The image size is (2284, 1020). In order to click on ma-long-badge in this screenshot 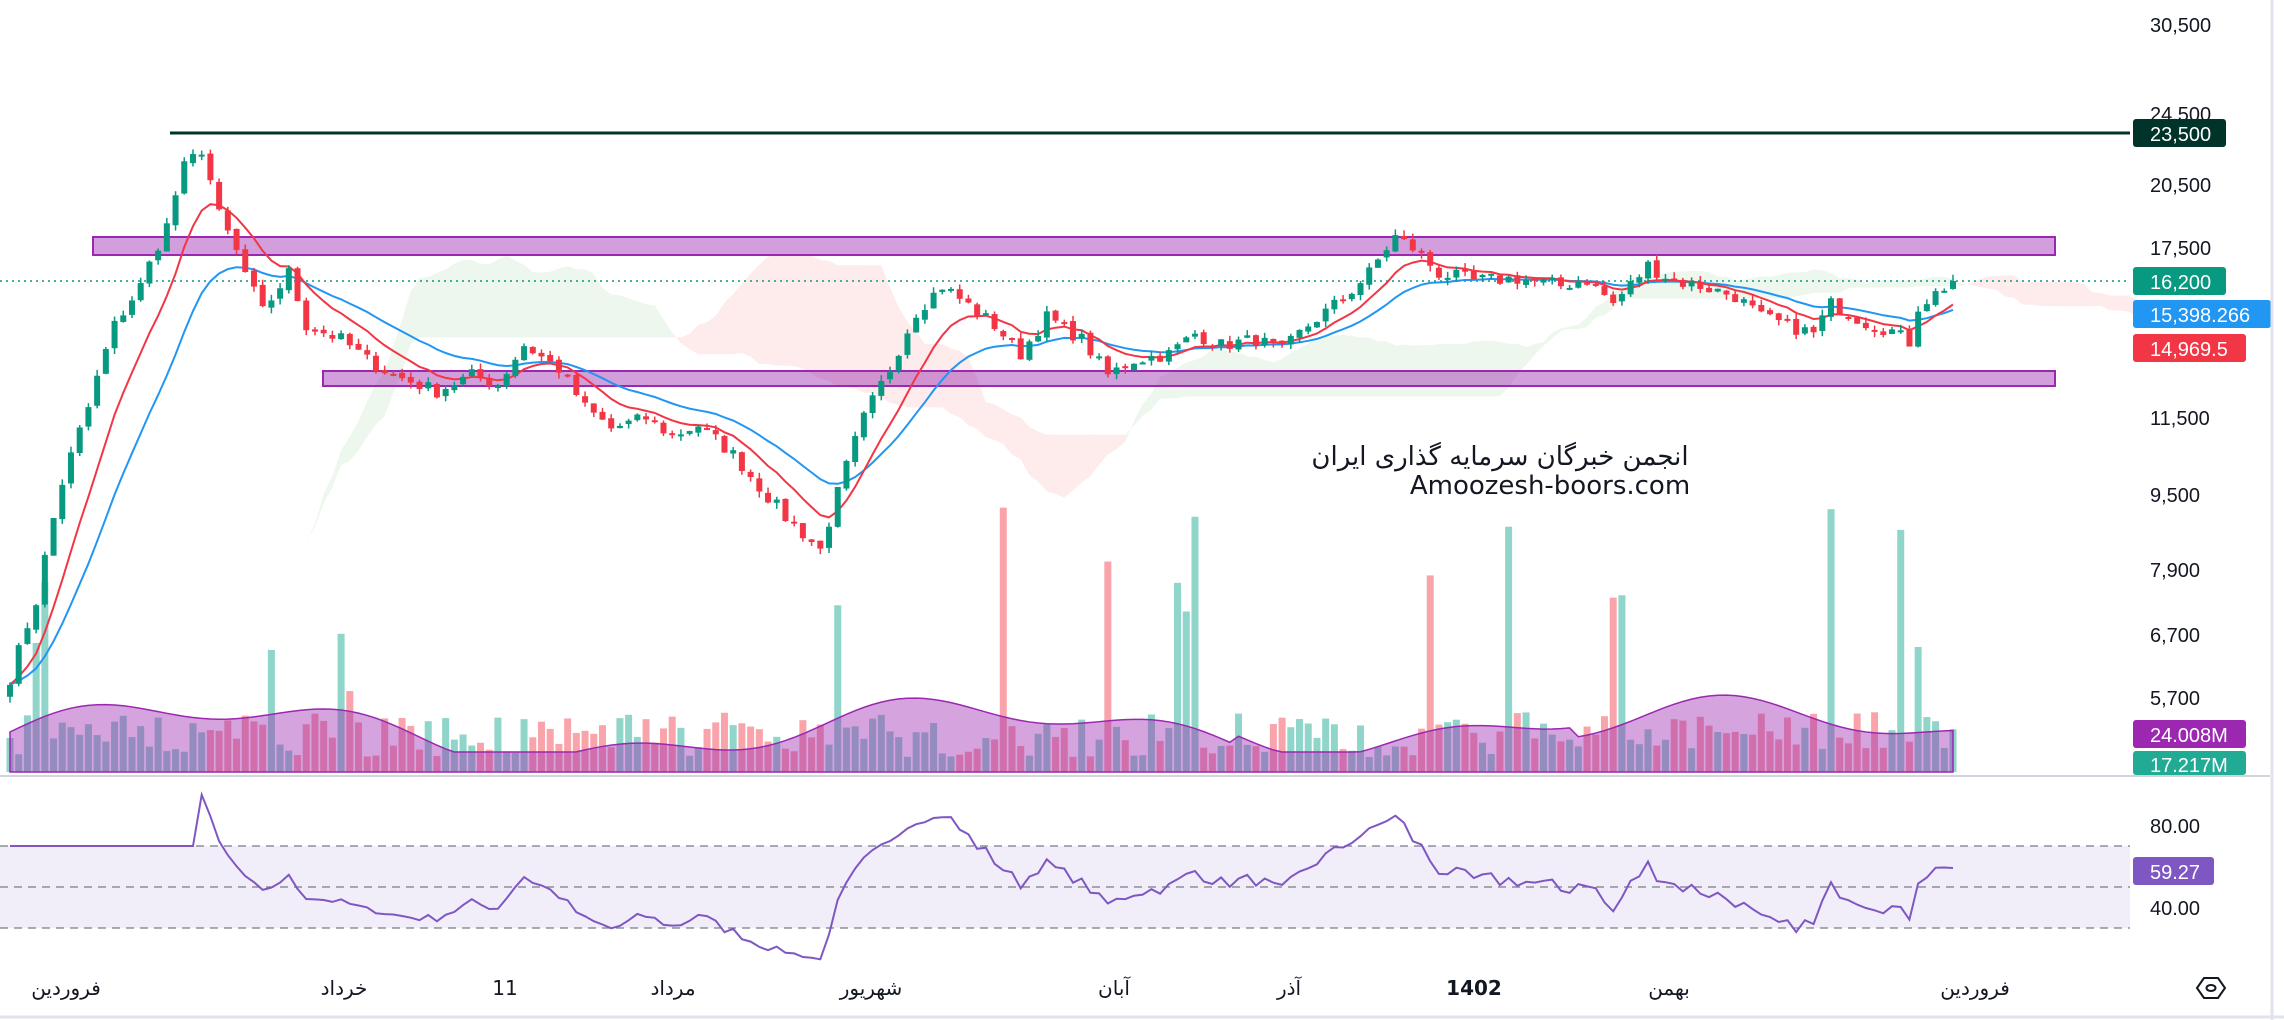, I will do `click(2202, 314)`.